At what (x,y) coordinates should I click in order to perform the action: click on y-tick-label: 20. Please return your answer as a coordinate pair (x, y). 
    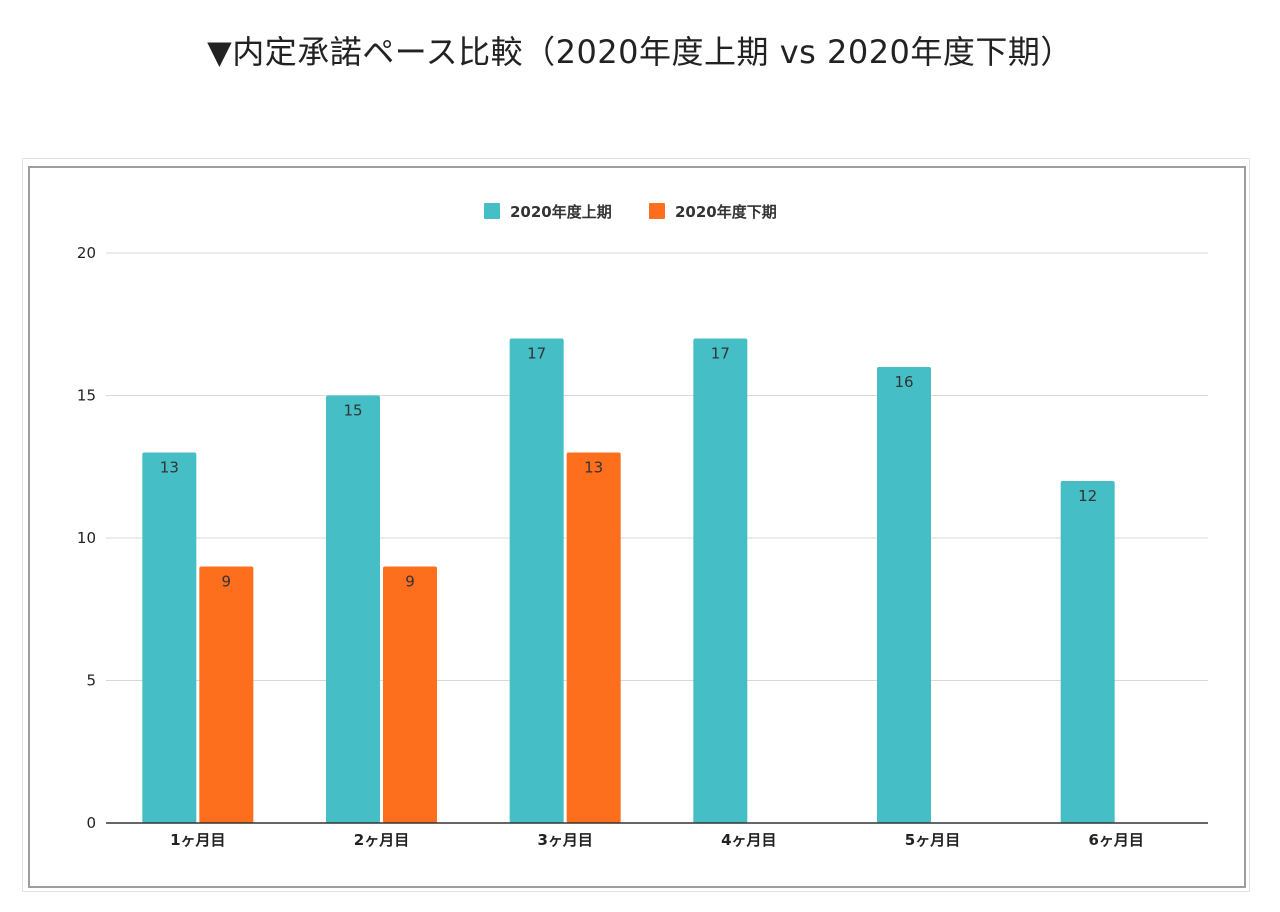
    Looking at the image, I should click on (86, 253).